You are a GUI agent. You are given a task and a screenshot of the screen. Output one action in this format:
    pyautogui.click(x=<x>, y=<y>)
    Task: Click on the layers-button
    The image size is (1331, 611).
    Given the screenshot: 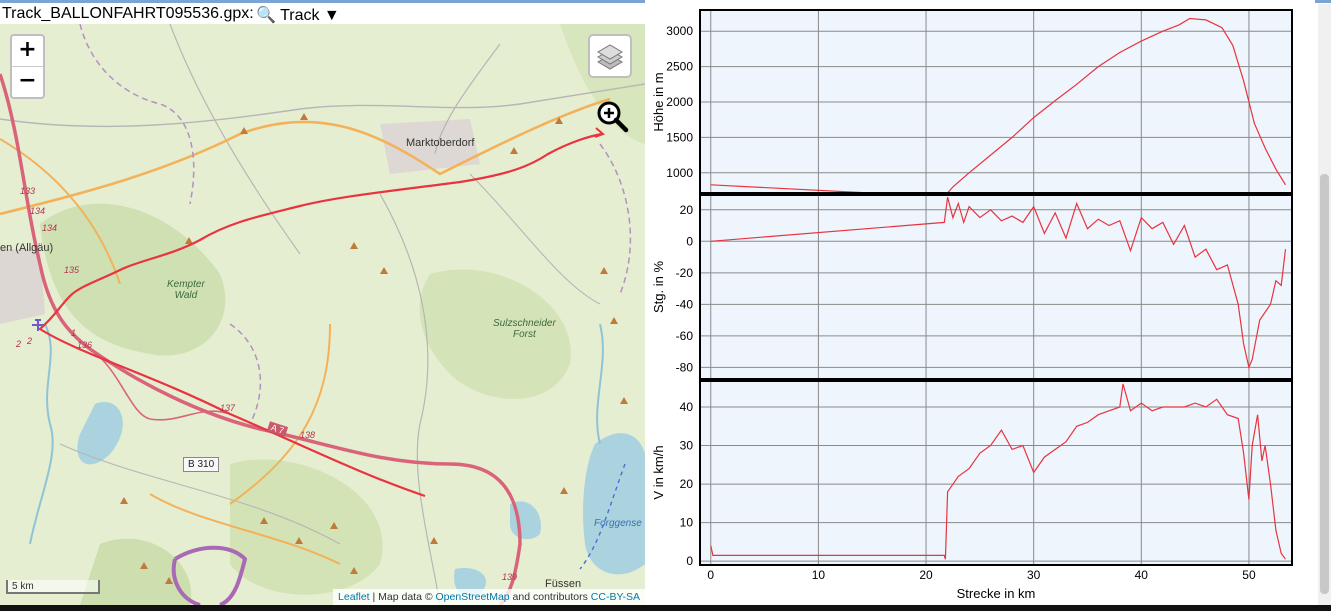 What is the action you would take?
    pyautogui.click(x=610, y=56)
    